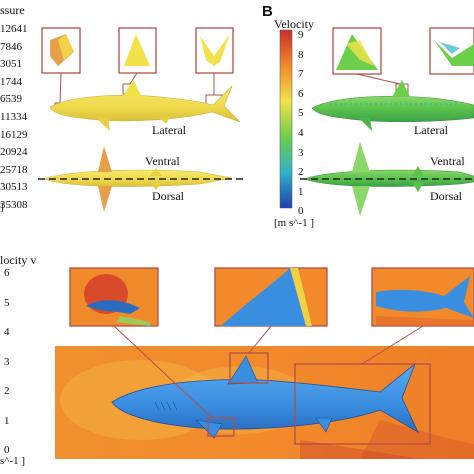 The image size is (474, 474). Describe the element at coordinates (301, 74) in the screenshot. I see `panel-b-legend-tick: 7` at that location.